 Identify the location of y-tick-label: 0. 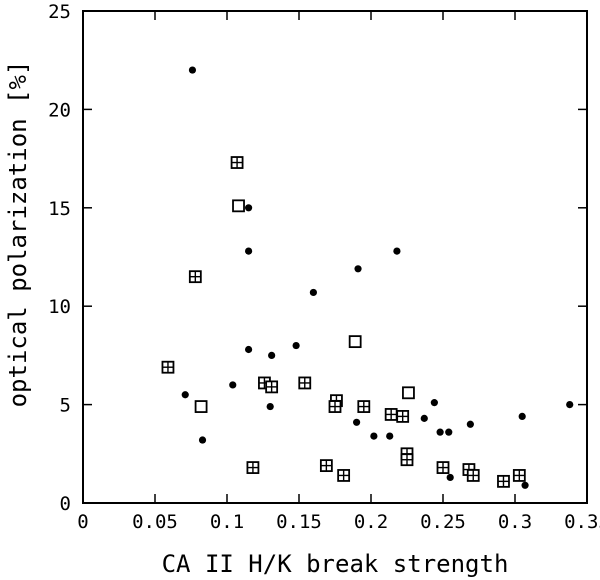
(65, 504).